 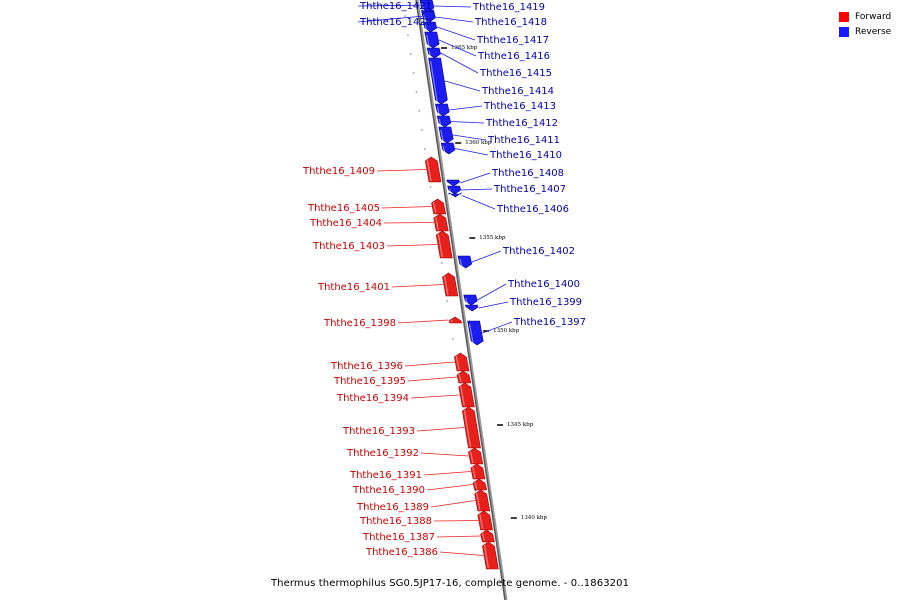 I want to click on gene-label: Ththe16_1416, so click(x=513, y=56).